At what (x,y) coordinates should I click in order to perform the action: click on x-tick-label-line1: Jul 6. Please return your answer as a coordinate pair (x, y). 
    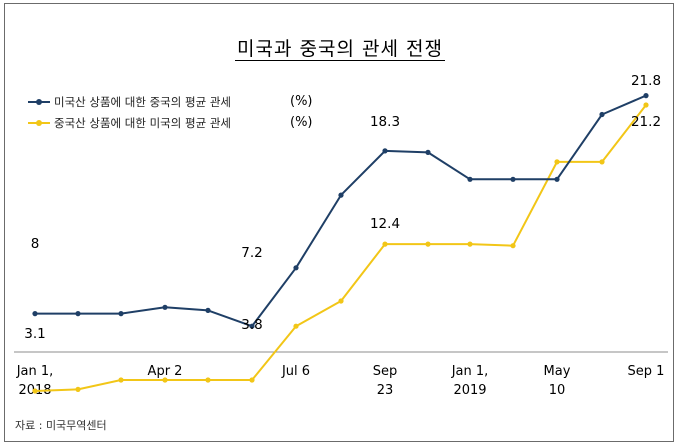
    Looking at the image, I should click on (295, 371).